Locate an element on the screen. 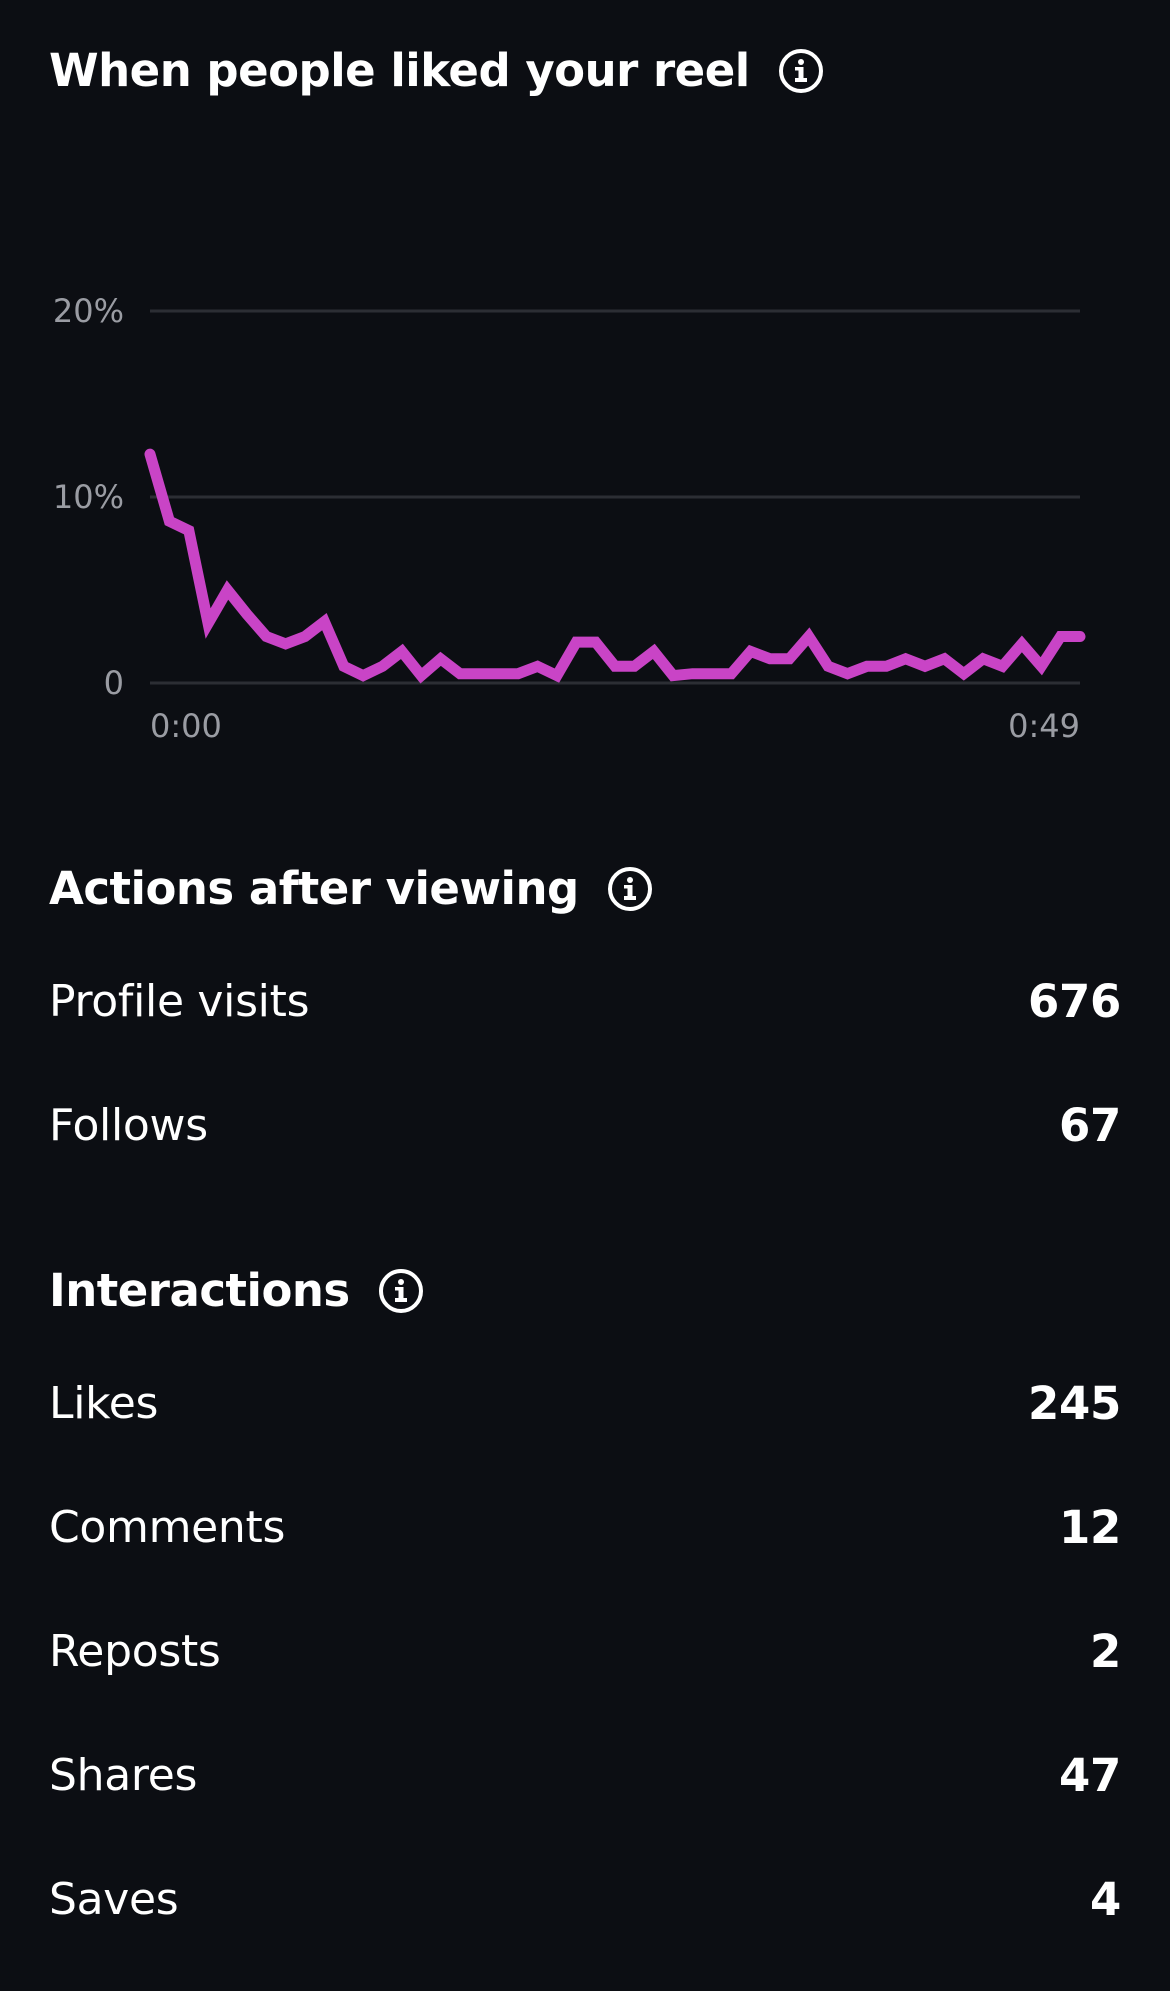 Image resolution: width=1170 pixels, height=1991 pixels. stat-value: 4 is located at coordinates (1105, 1899).